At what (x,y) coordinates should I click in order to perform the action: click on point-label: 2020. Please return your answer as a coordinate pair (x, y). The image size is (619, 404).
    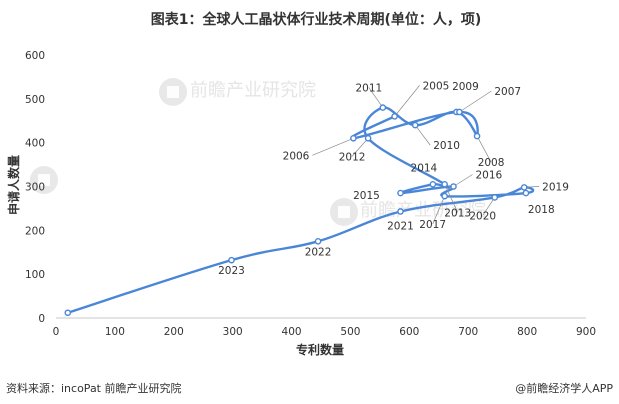
    Looking at the image, I should click on (482, 216).